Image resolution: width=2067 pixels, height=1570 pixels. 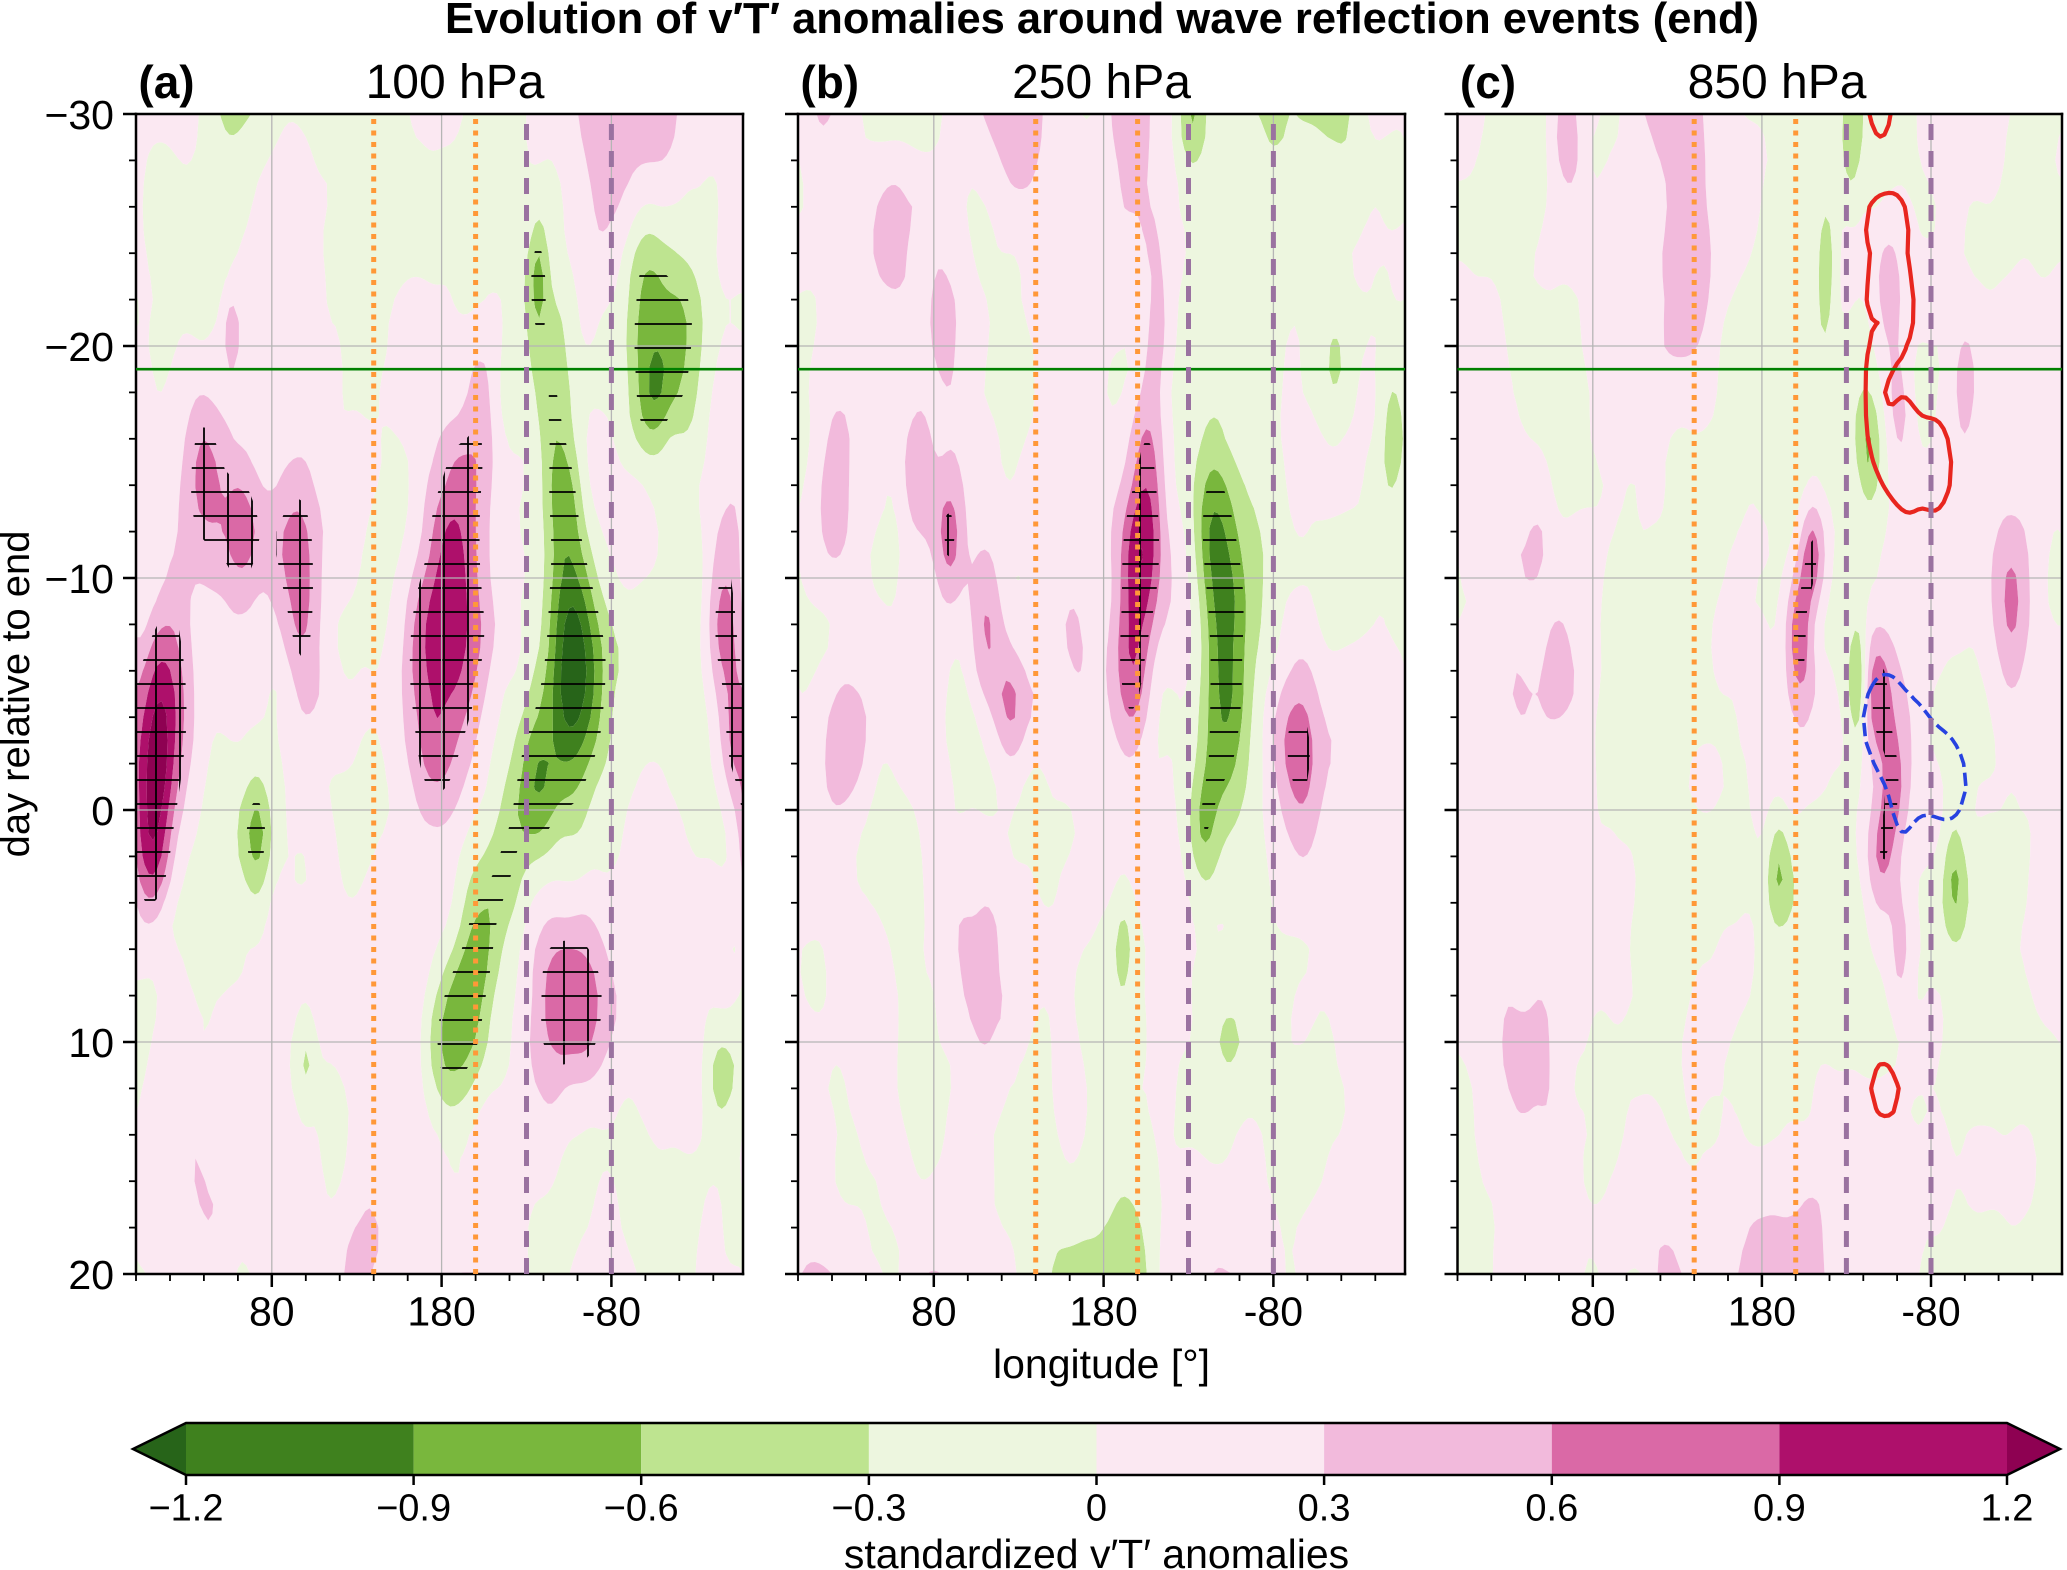 I want to click on svg-text: 850 hPa, so click(x=1777, y=82).